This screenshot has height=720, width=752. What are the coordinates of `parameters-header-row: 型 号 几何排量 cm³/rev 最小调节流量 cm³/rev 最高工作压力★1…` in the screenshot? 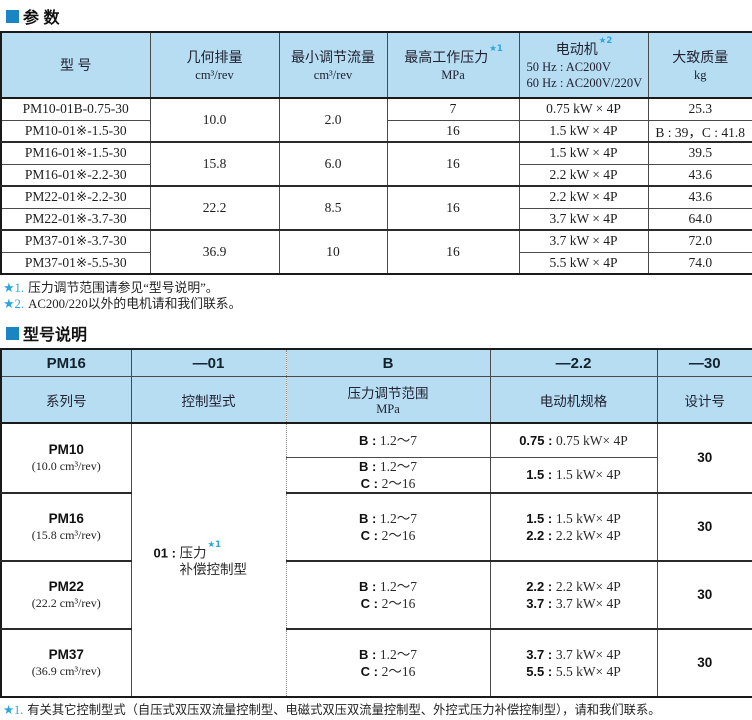 It's located at (376, 65).